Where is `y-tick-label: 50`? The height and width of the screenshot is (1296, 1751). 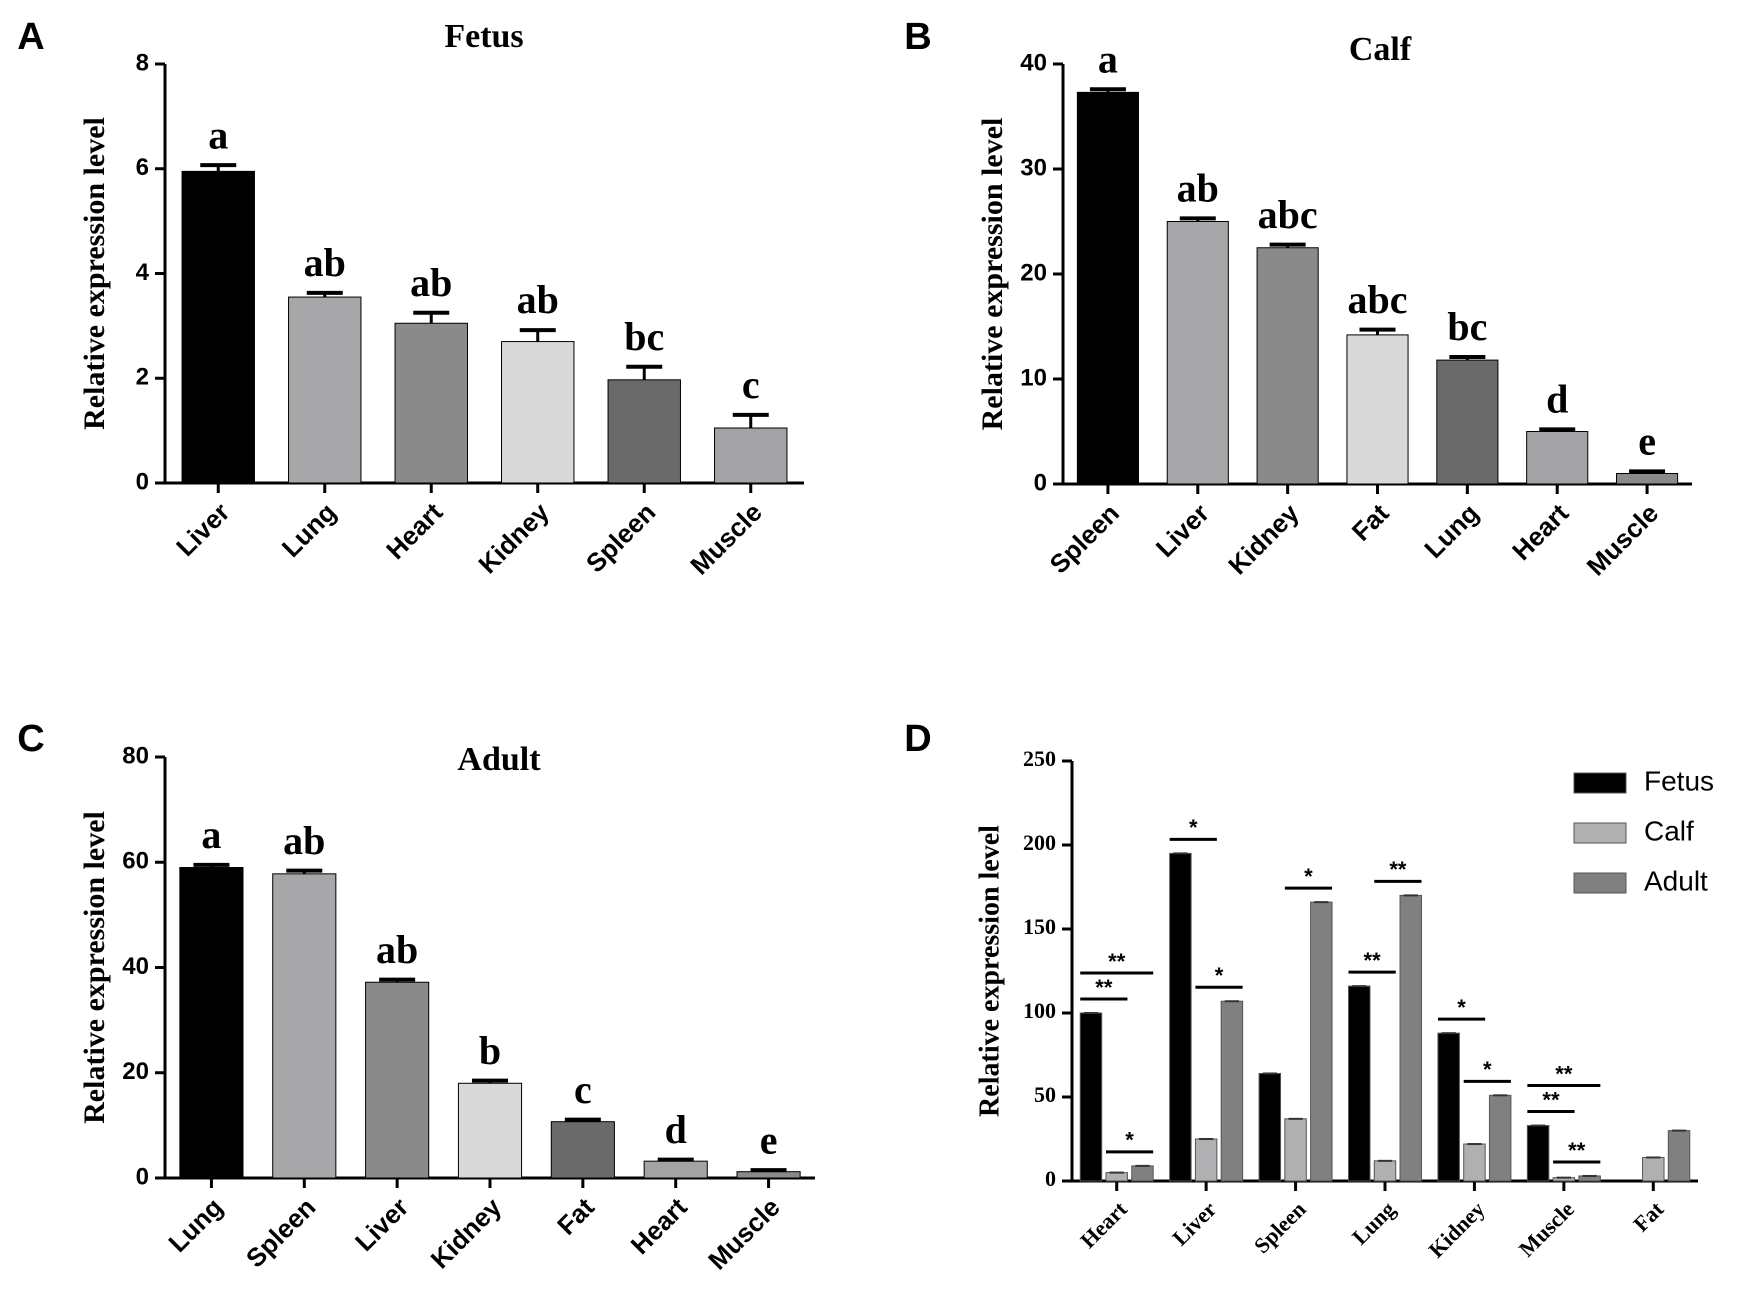
y-tick-label: 50 is located at coordinates (1045, 1094).